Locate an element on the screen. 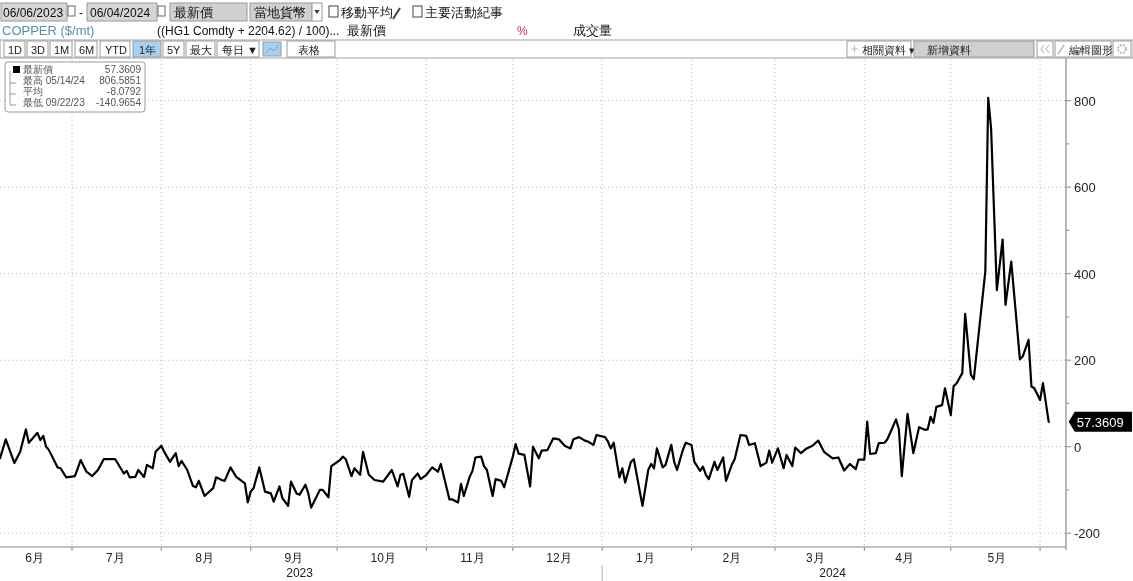  legend-label: 最新價 is located at coordinates (38, 69).